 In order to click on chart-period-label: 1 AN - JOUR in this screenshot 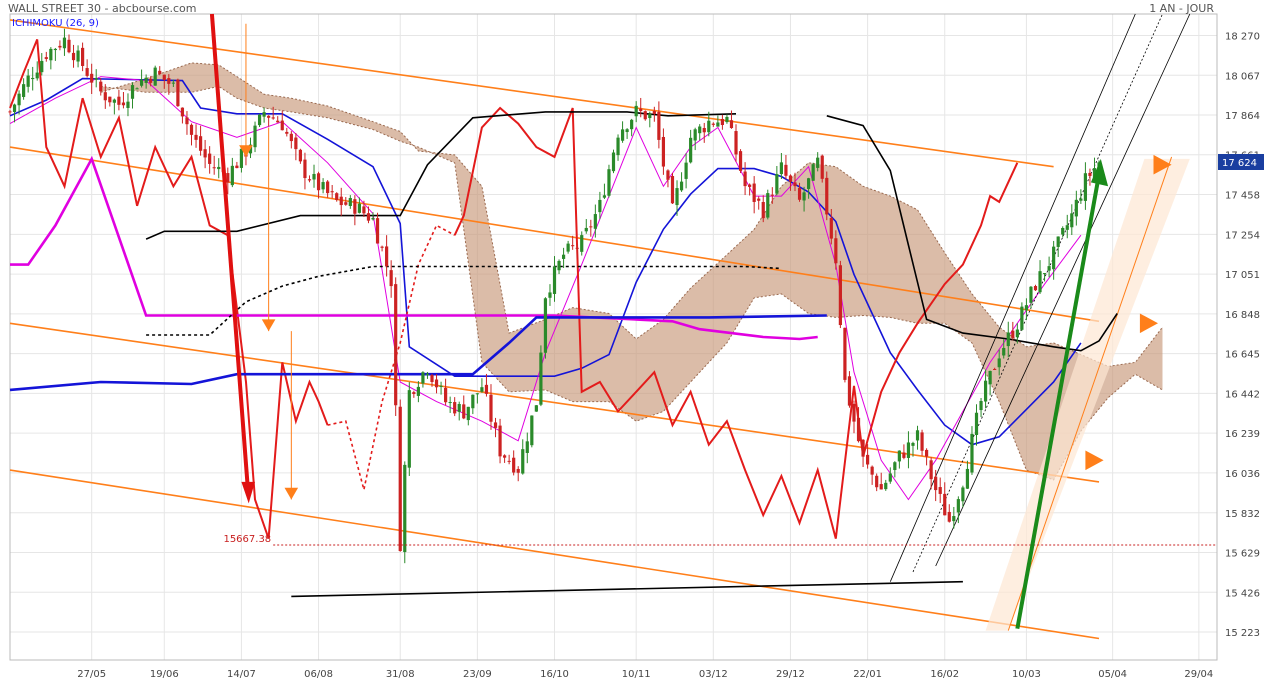, I will do `click(1181, 8)`.